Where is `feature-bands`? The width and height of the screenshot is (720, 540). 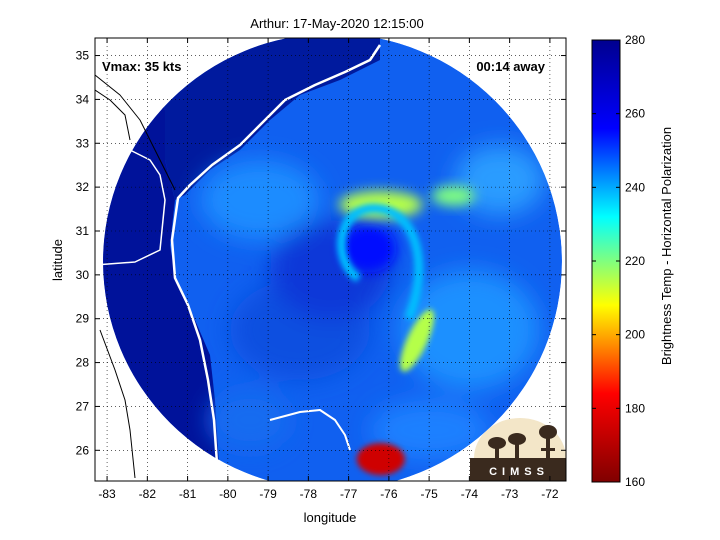 feature-bands is located at coordinates (406, 330).